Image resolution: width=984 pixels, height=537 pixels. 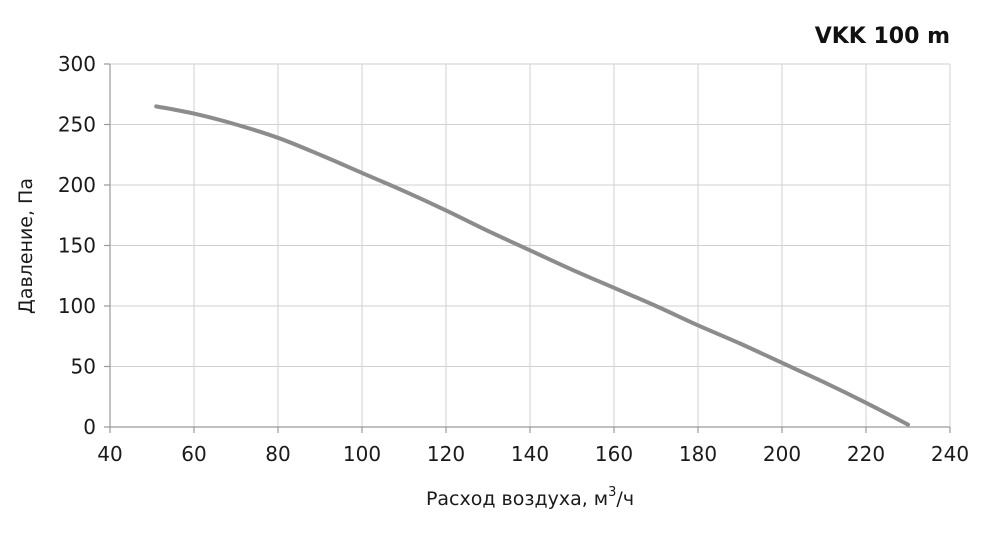 I want to click on x-tick-labels: 40 60 80 100 120 140 160 180 200 220 240, so click(x=533, y=454).